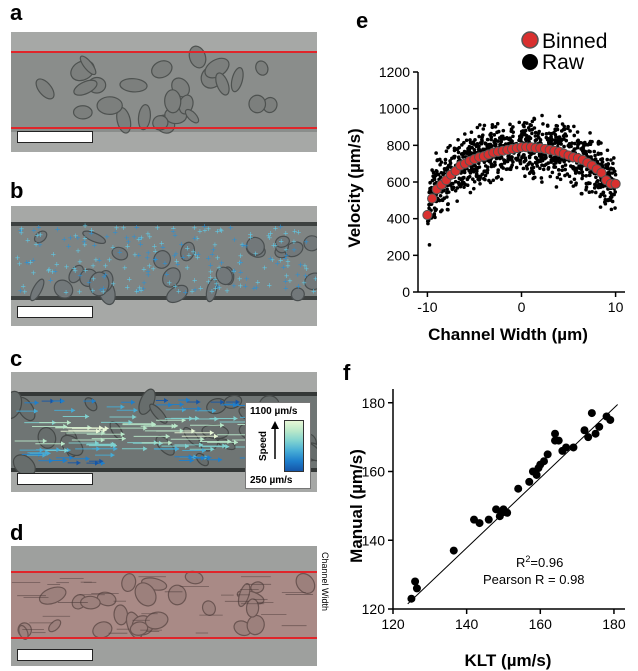  Describe the element at coordinates (427, 307) in the screenshot. I see `x-tick-label-e: -10` at that location.